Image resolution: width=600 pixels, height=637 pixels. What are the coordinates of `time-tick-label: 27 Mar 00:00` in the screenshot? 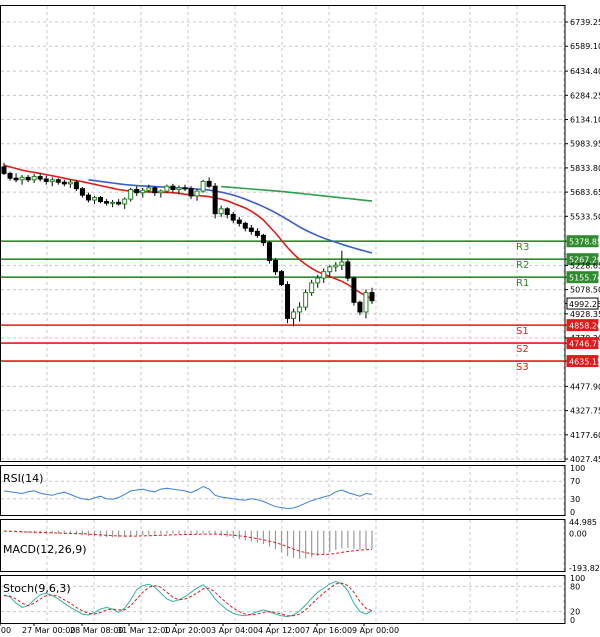 It's located at (48, 630).